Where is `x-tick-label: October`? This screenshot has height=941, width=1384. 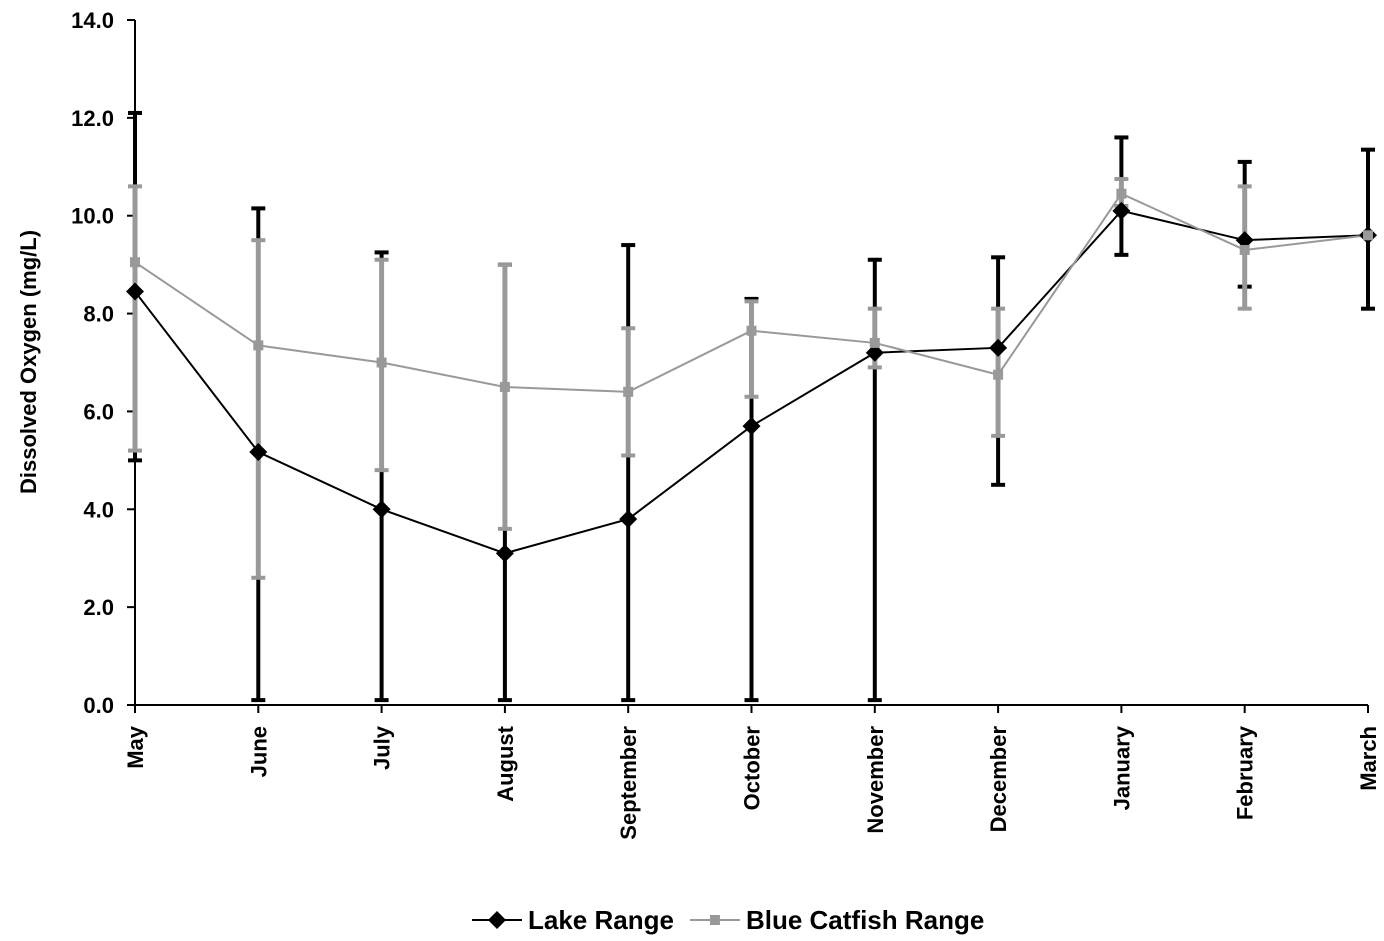
x-tick-label: October is located at coordinates (752, 768).